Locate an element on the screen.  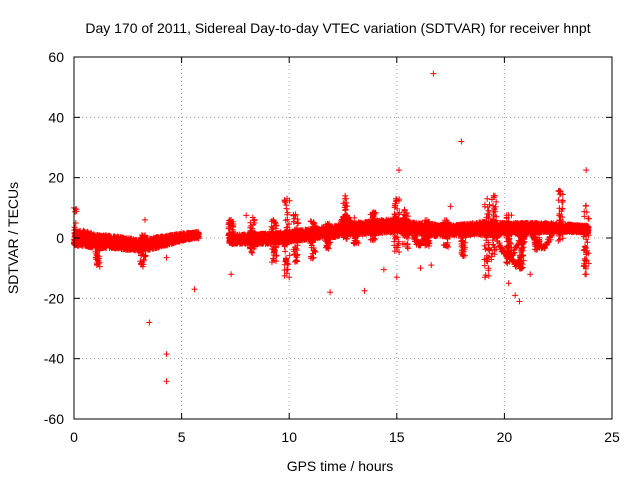
y-tick-label: 20 is located at coordinates (56, 178).